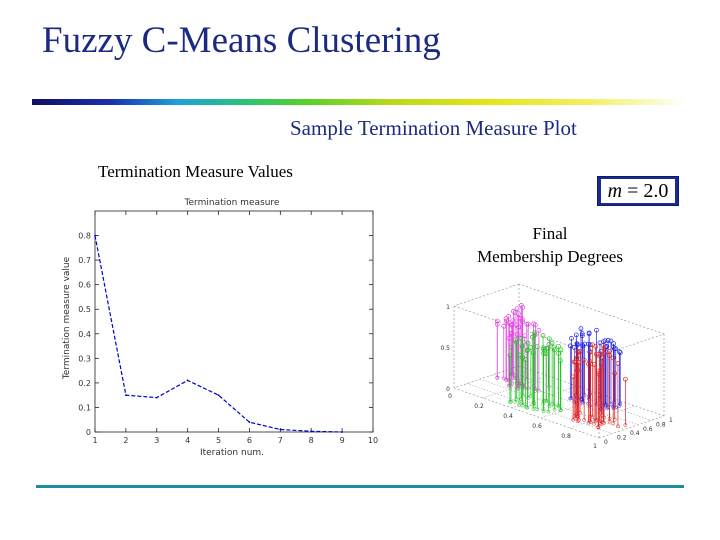 The image size is (720, 540). What do you see at coordinates (561, 366) in the screenshot?
I see `plot3d-stems` at bounding box center [561, 366].